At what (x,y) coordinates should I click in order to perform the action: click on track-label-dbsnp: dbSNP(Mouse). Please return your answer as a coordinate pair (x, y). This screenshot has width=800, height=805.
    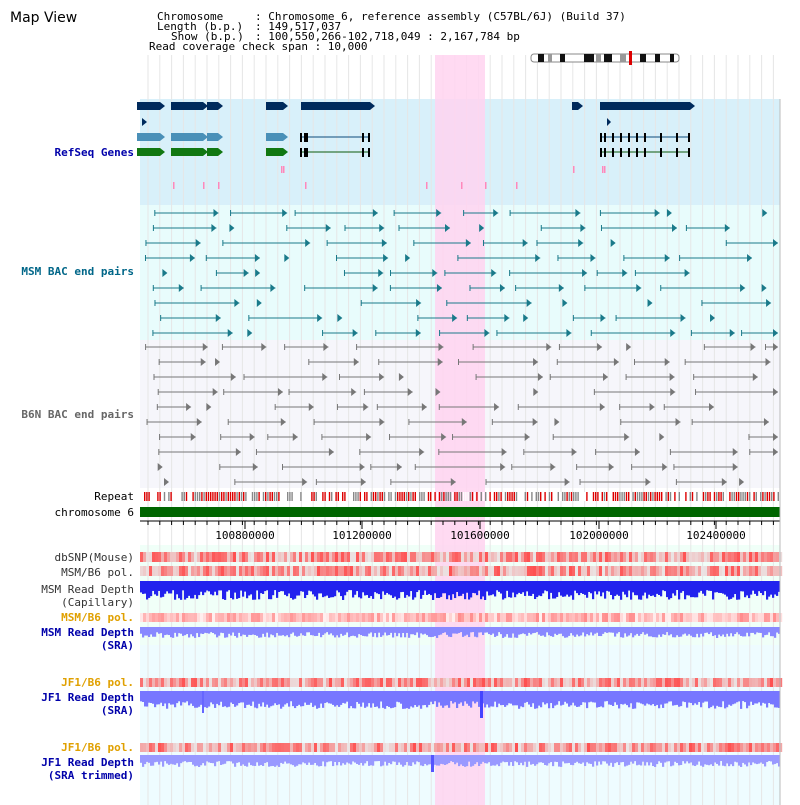
    Looking at the image, I should click on (94, 557).